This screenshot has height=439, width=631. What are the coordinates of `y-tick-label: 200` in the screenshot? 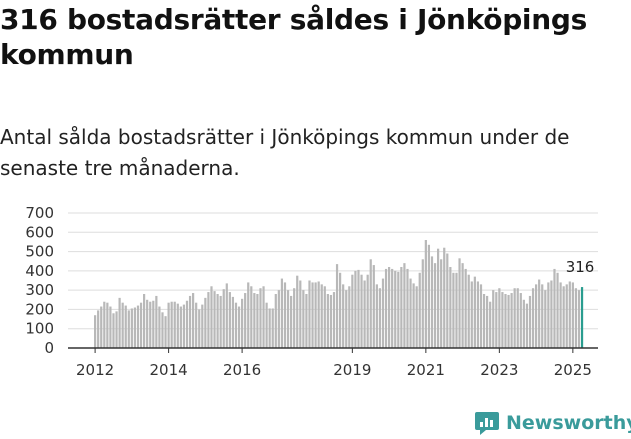 It's located at (39, 309).